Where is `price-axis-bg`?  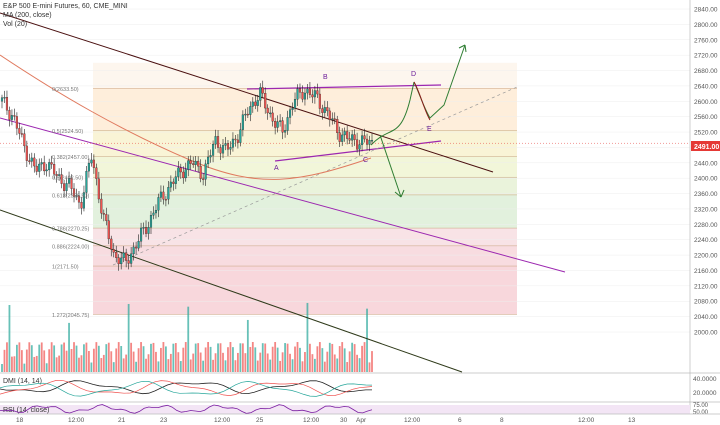 price-axis-bg is located at coordinates (705, 212).